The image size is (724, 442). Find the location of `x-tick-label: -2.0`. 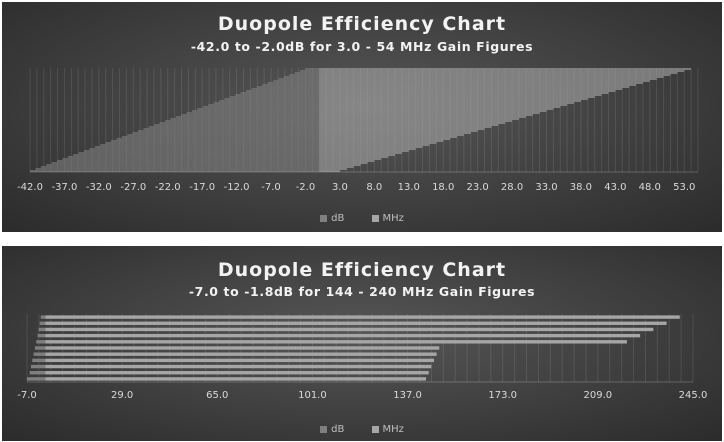

x-tick-label: -2.0 is located at coordinates (306, 187).